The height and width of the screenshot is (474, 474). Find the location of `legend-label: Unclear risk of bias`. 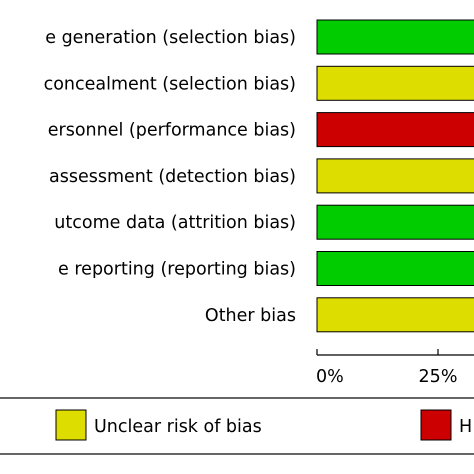

legend-label: Unclear risk of bias is located at coordinates (178, 427).